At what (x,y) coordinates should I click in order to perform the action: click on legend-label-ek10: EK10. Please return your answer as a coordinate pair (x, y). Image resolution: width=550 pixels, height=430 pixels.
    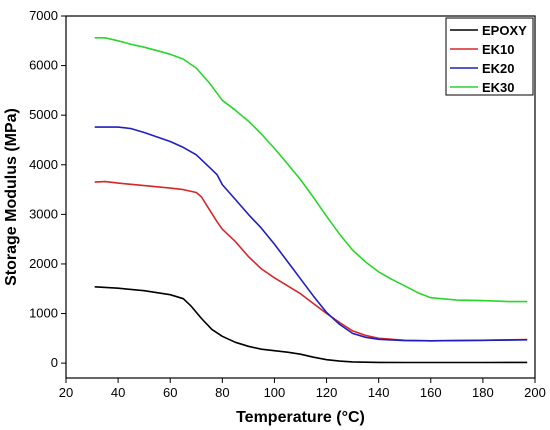
    Looking at the image, I should click on (498, 49).